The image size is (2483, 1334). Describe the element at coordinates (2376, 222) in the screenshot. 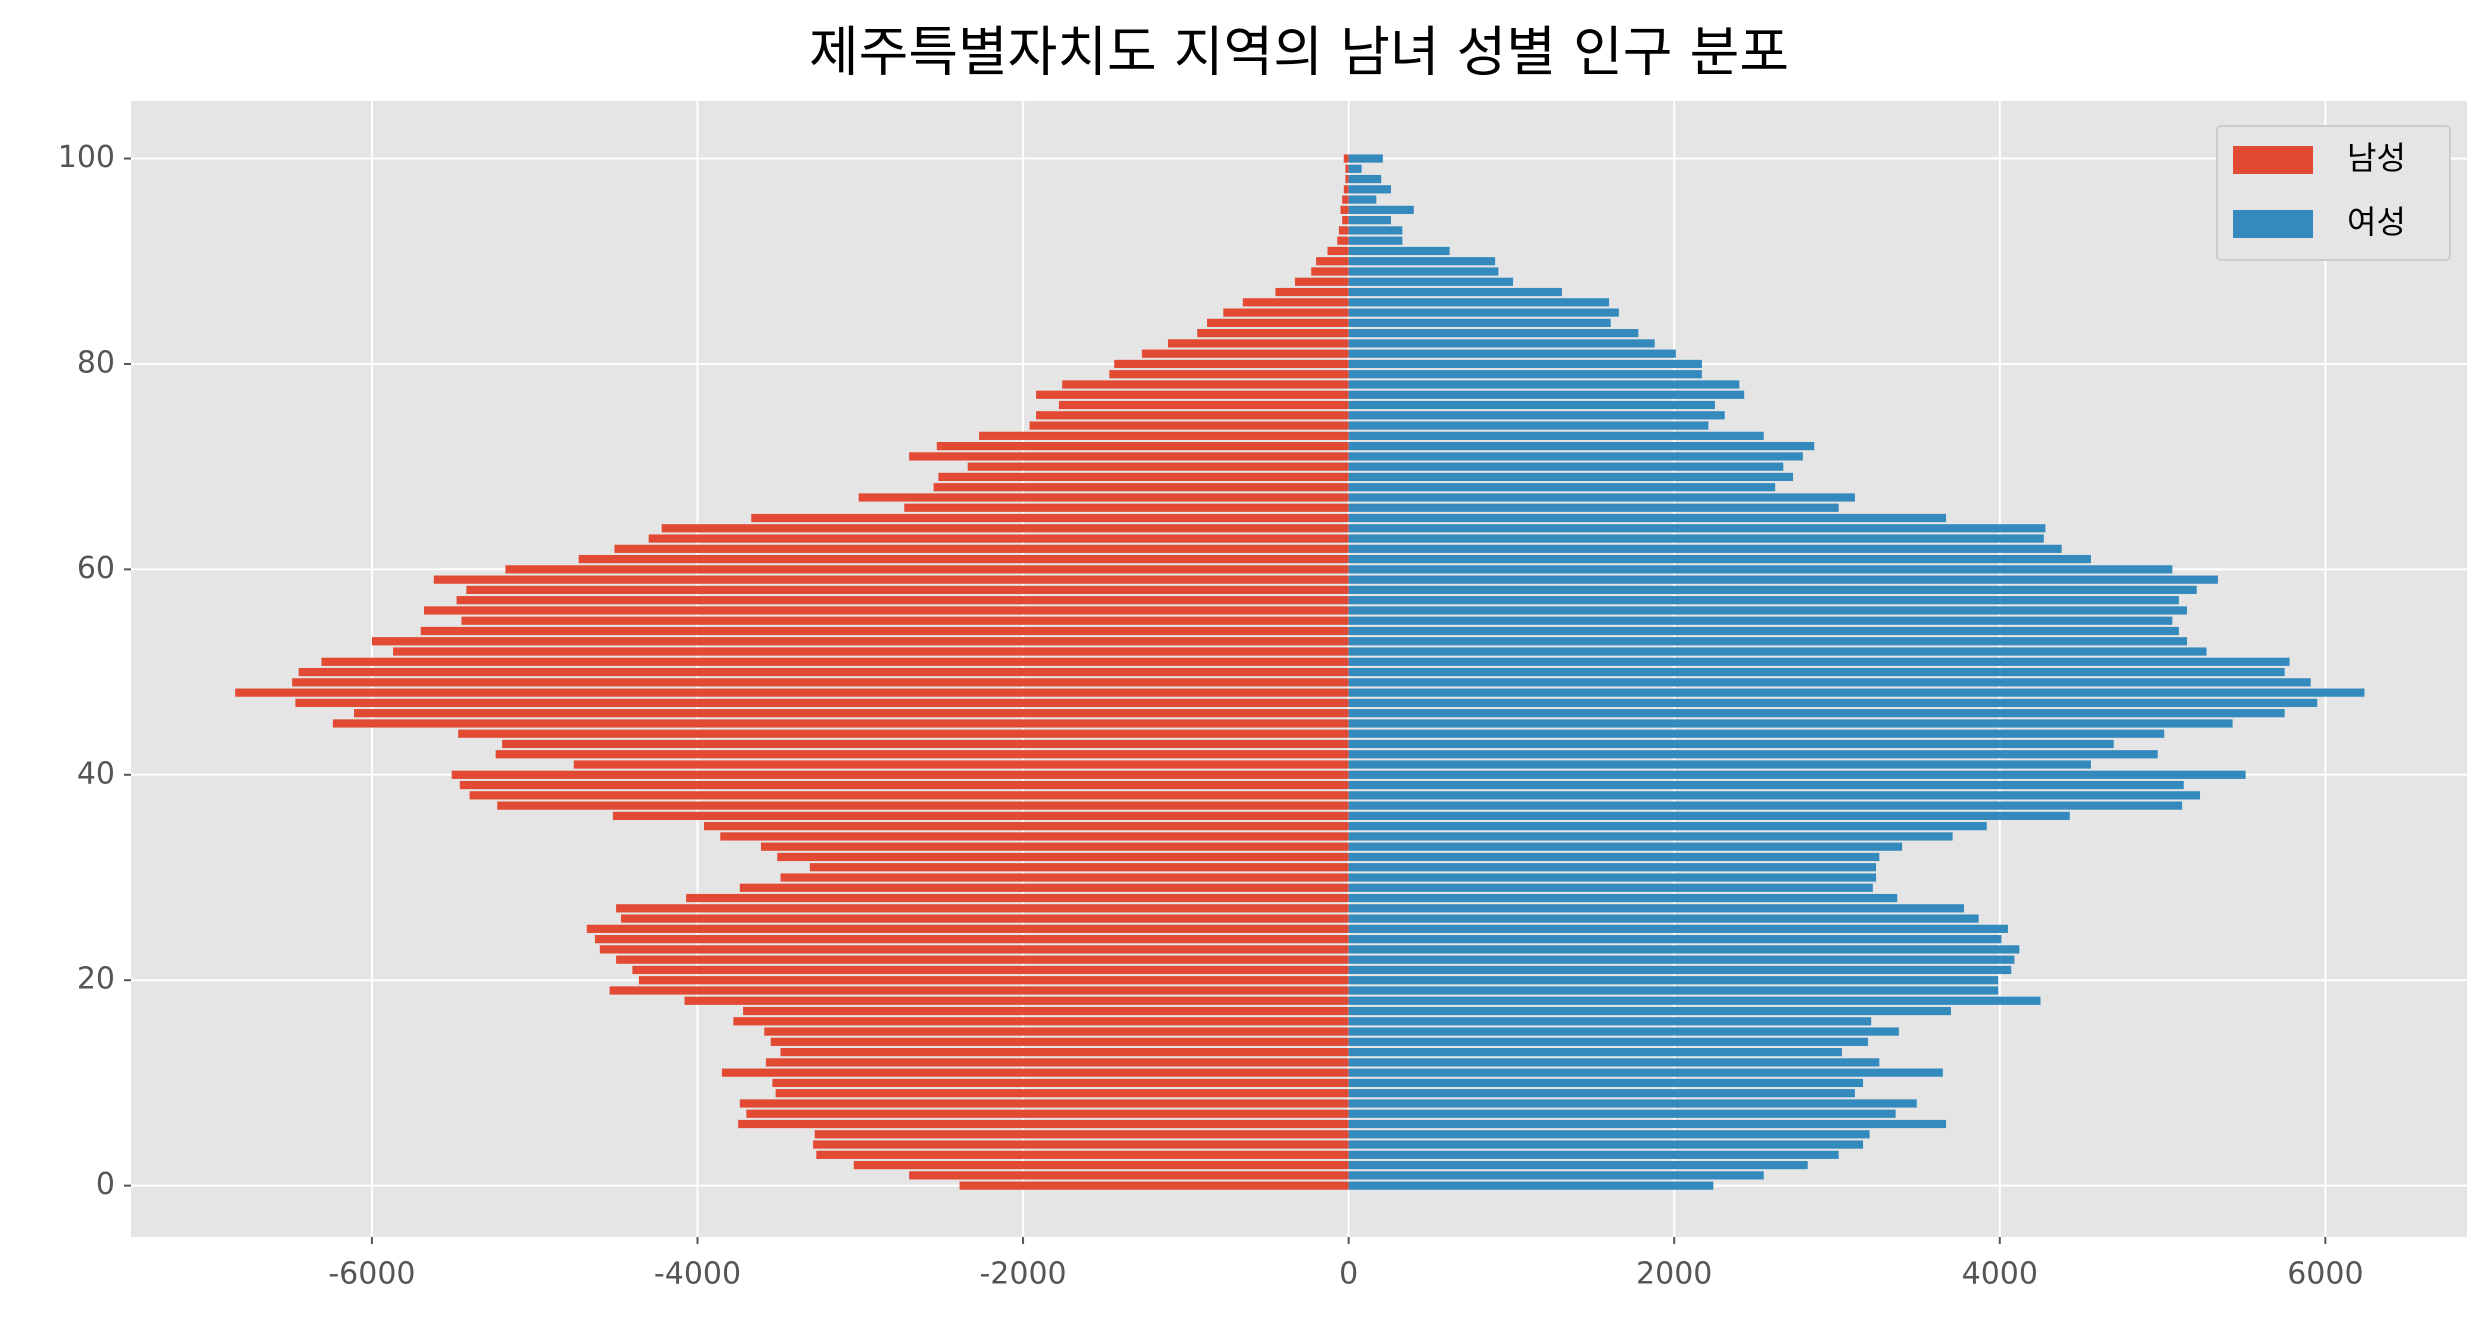

I see `legend-label: 여성` at that location.